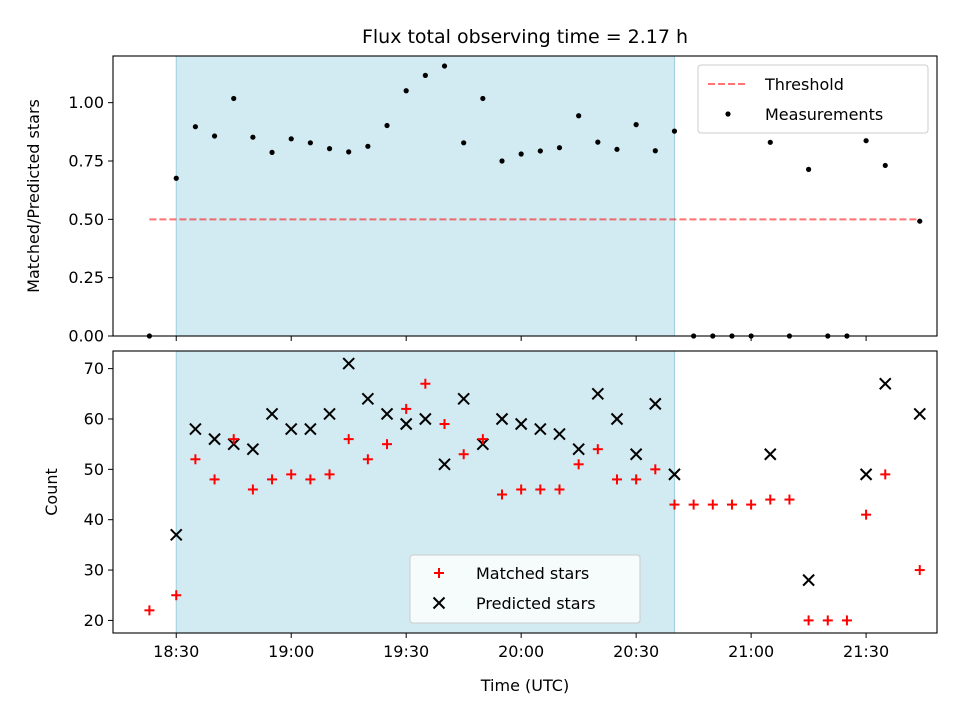 This screenshot has height=720, width=960. I want to click on ratio-y-tick-label: 0.75, so click(86, 161).